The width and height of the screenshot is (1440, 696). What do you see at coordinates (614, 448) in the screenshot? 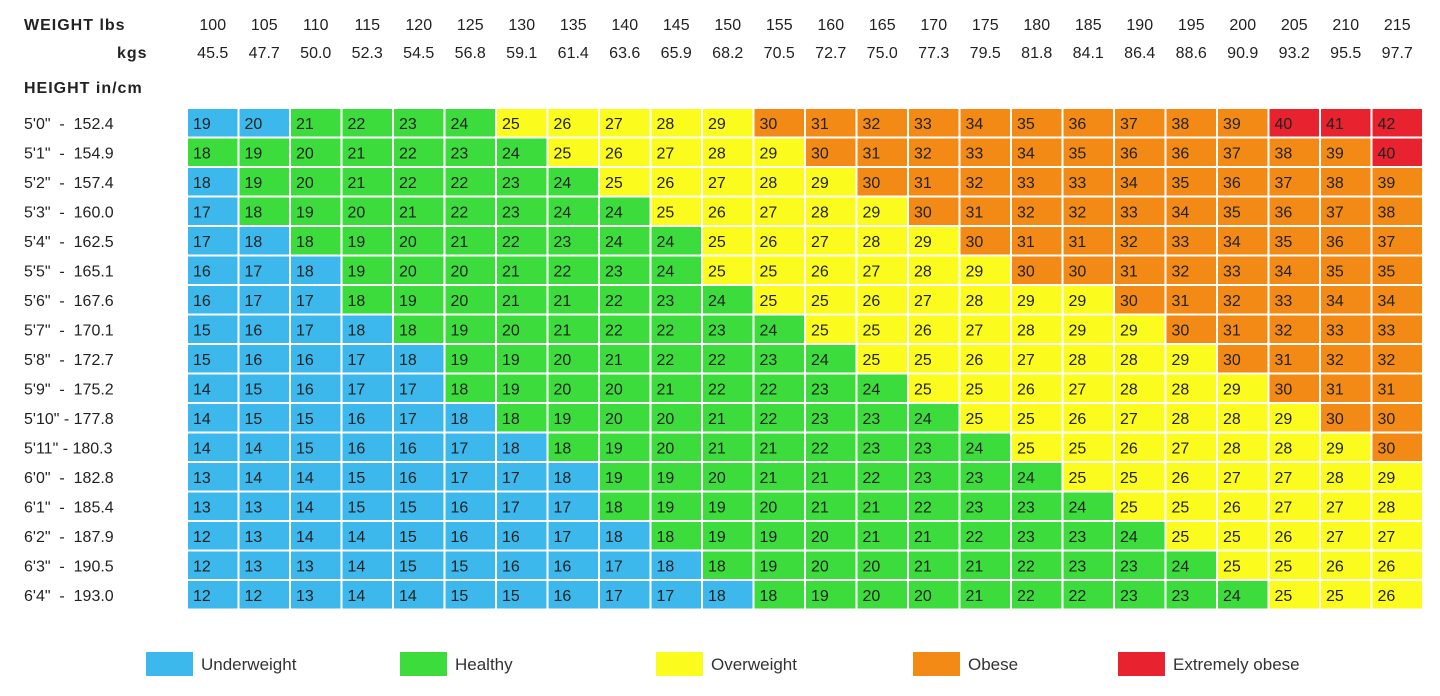
I see `bmi-cell-value: 19` at bounding box center [614, 448].